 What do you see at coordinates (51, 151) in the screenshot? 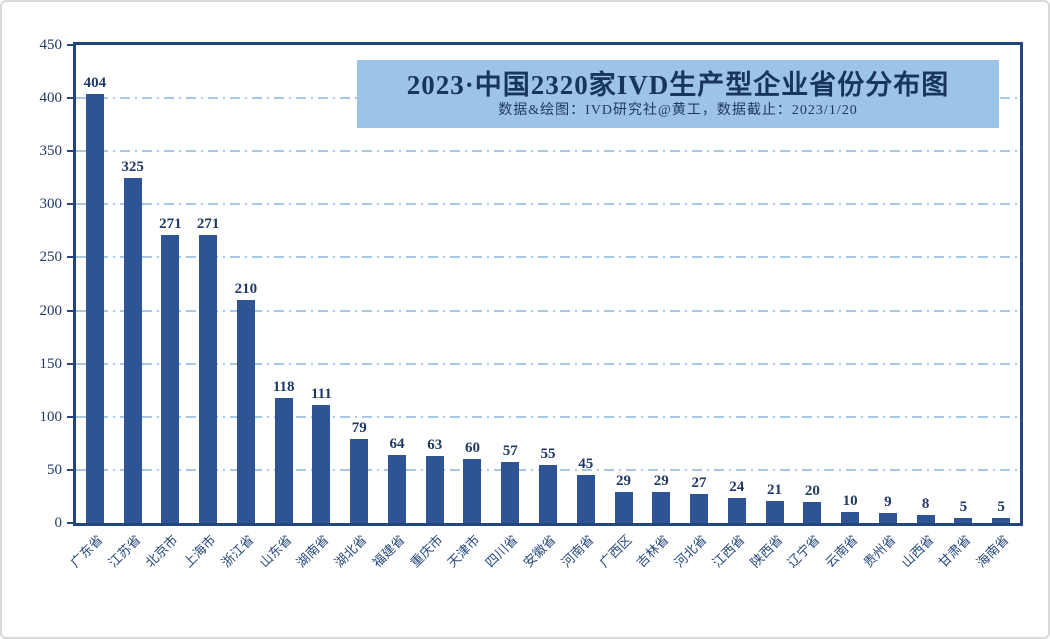
I see `y-axis-label: 350` at bounding box center [51, 151].